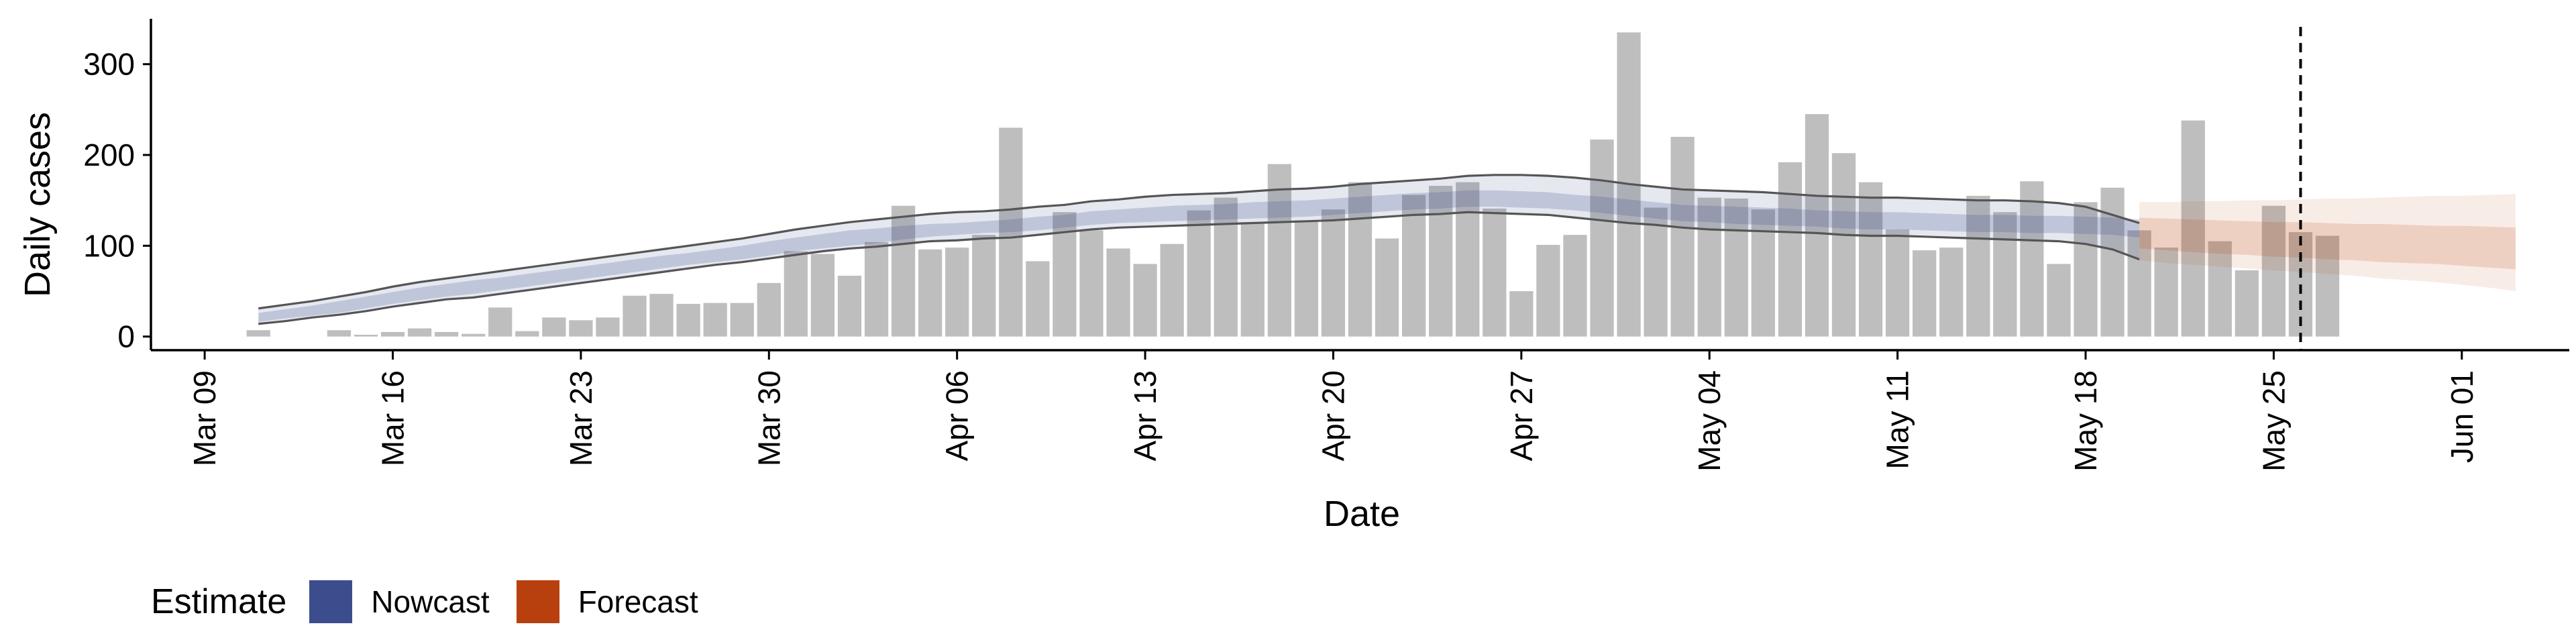  Describe the element at coordinates (109, 155) in the screenshot. I see `y-tick-label: 200` at that location.